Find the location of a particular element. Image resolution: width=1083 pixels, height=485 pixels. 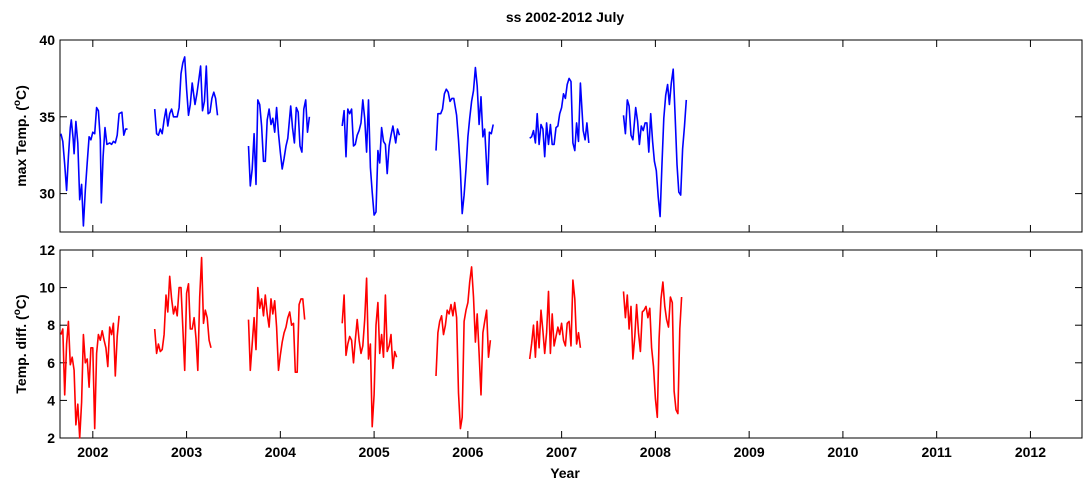

top-ylabel-degree: o is located at coordinates (17, 103).